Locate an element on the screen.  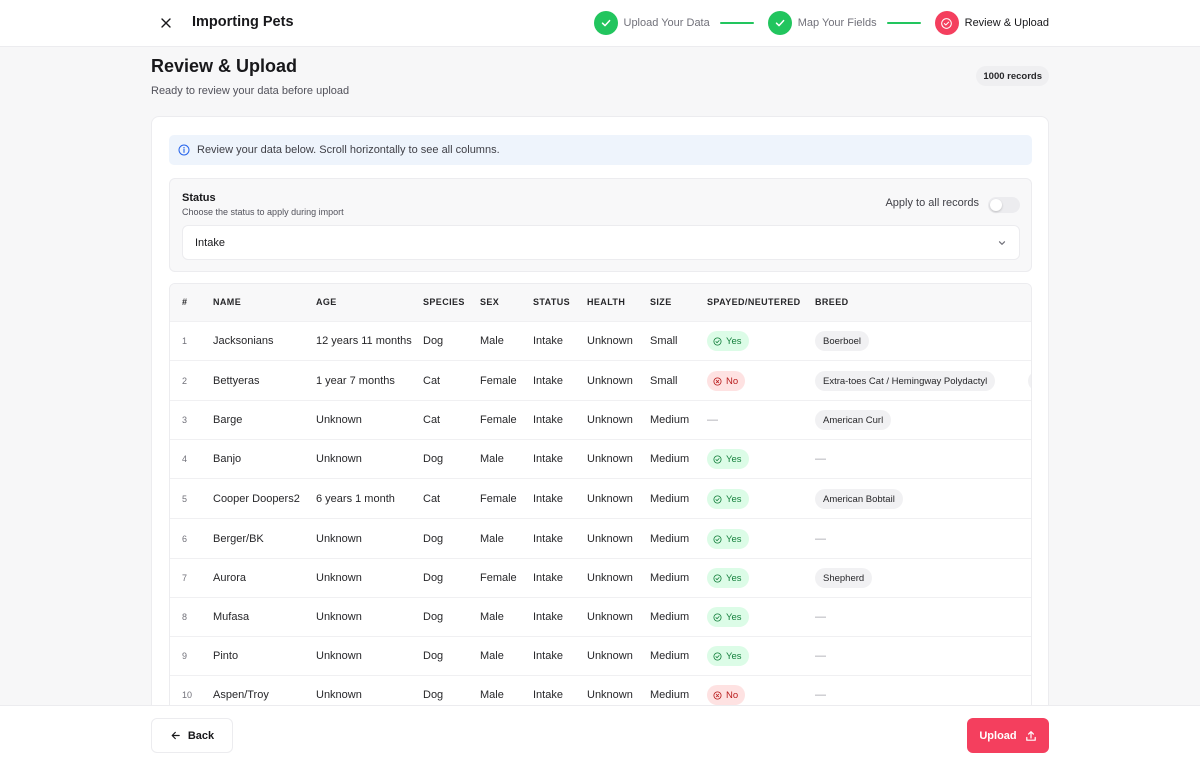
close-icon is located at coordinates (166, 23).